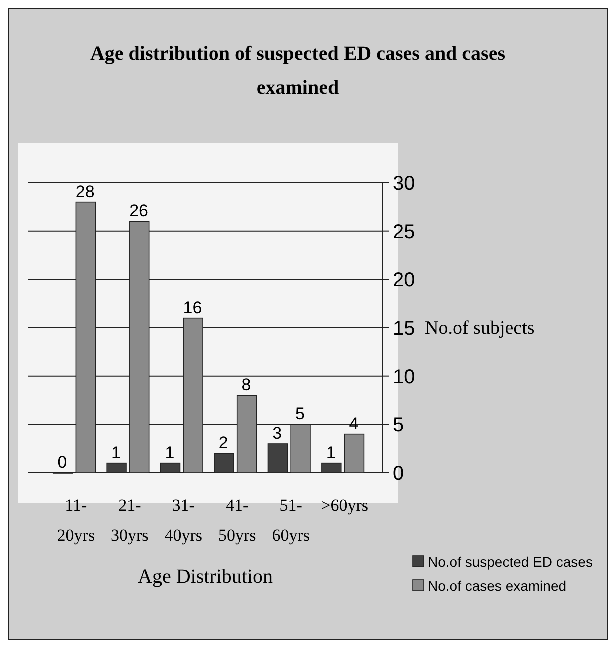  What do you see at coordinates (480, 328) in the screenshot?
I see `y-axis-title: No.of subjects` at bounding box center [480, 328].